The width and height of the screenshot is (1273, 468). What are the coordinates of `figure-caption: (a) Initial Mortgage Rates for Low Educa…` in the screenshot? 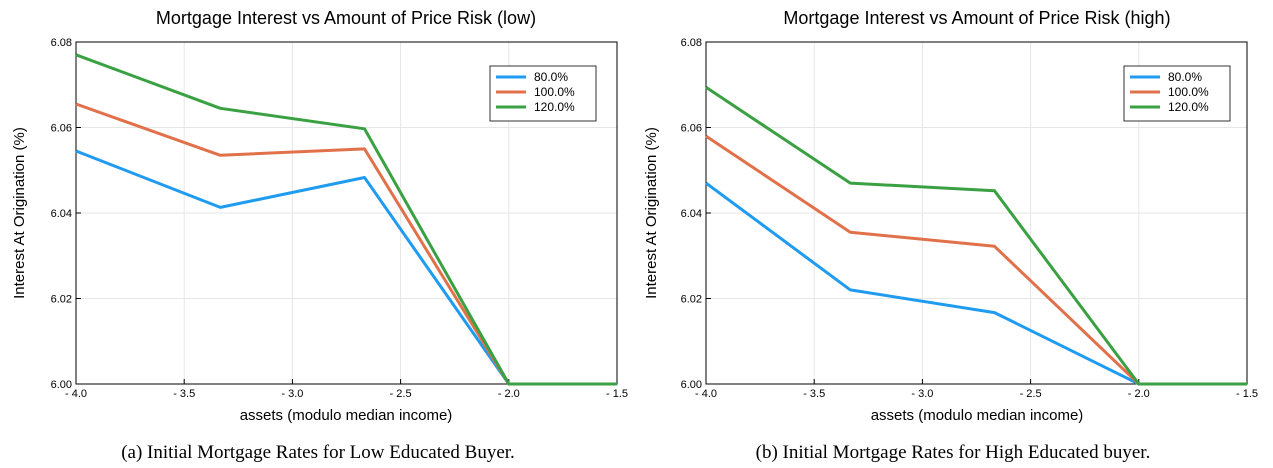 It's located at (318, 452).